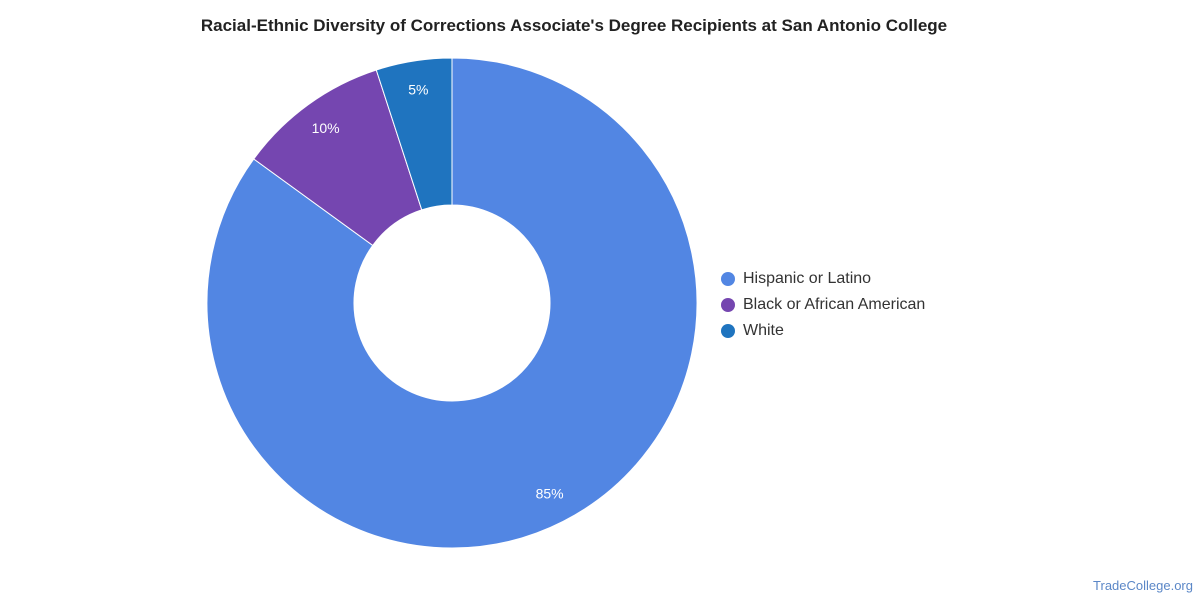  Describe the element at coordinates (326, 128) in the screenshot. I see `slice-label-black: 10%` at that location.